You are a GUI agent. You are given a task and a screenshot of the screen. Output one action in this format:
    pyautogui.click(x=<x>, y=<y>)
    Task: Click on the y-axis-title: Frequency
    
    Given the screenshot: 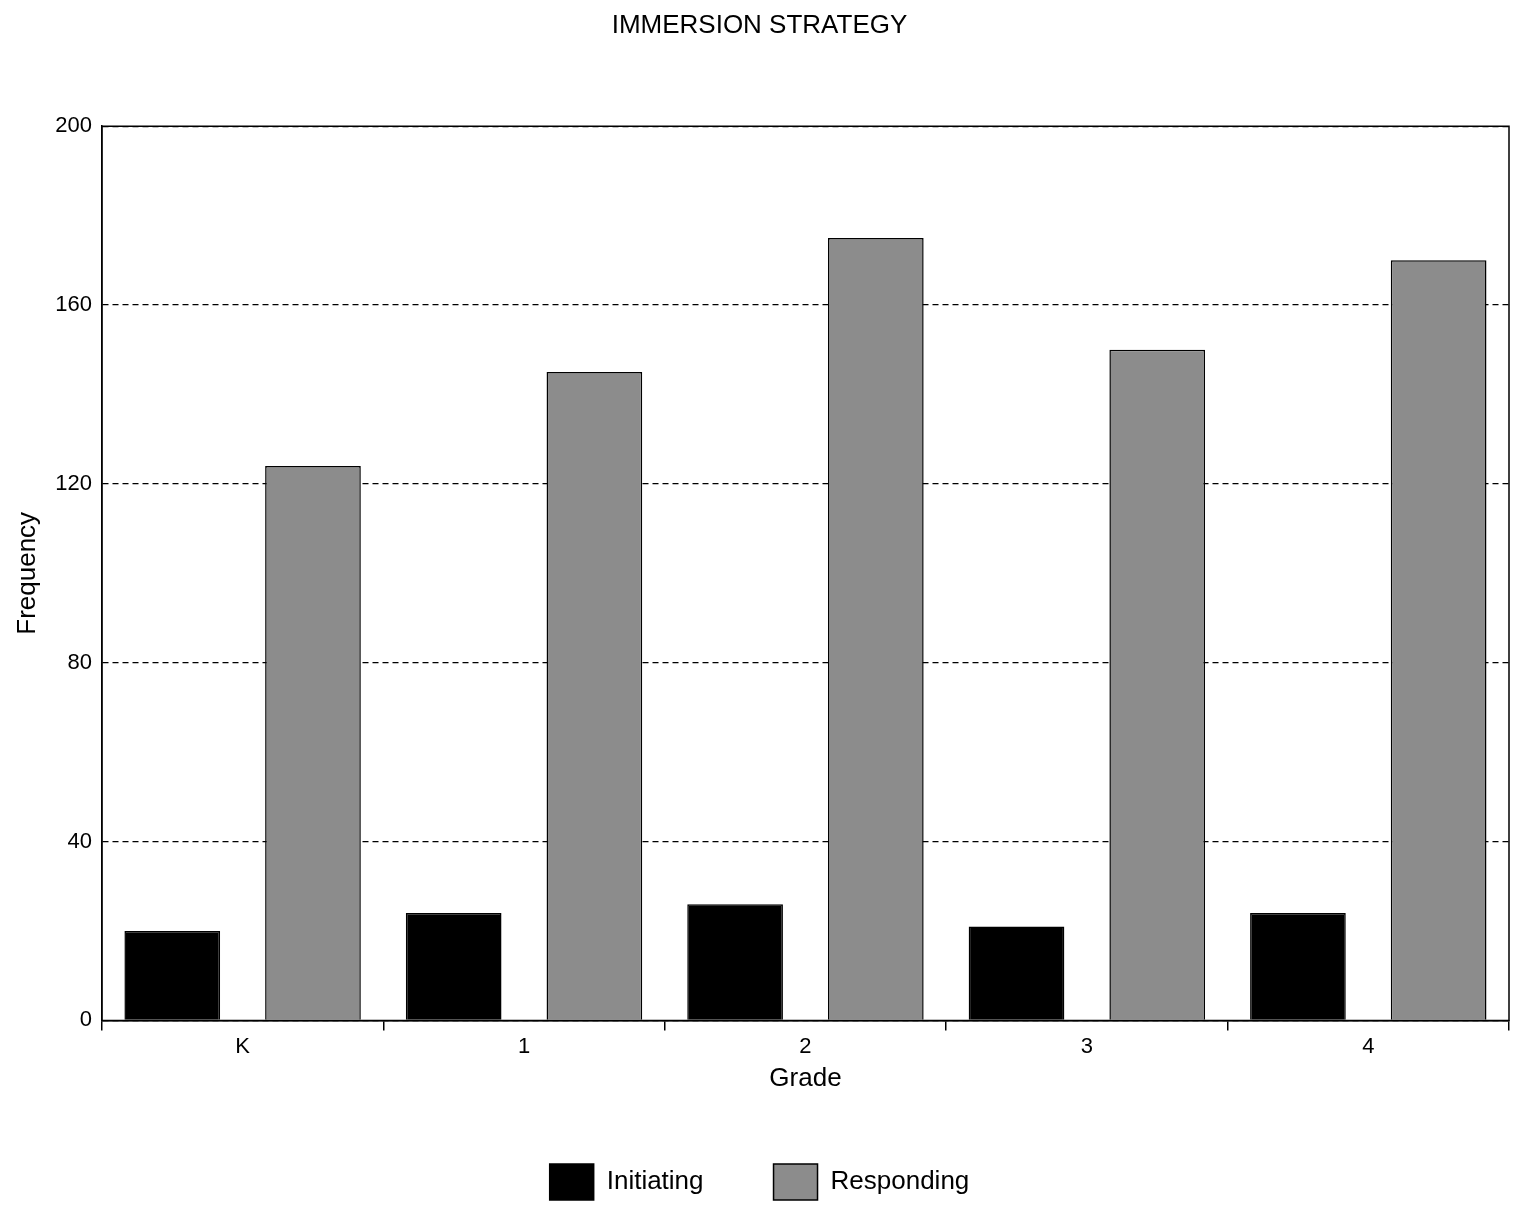 What is the action you would take?
    pyautogui.click(x=25, y=573)
    